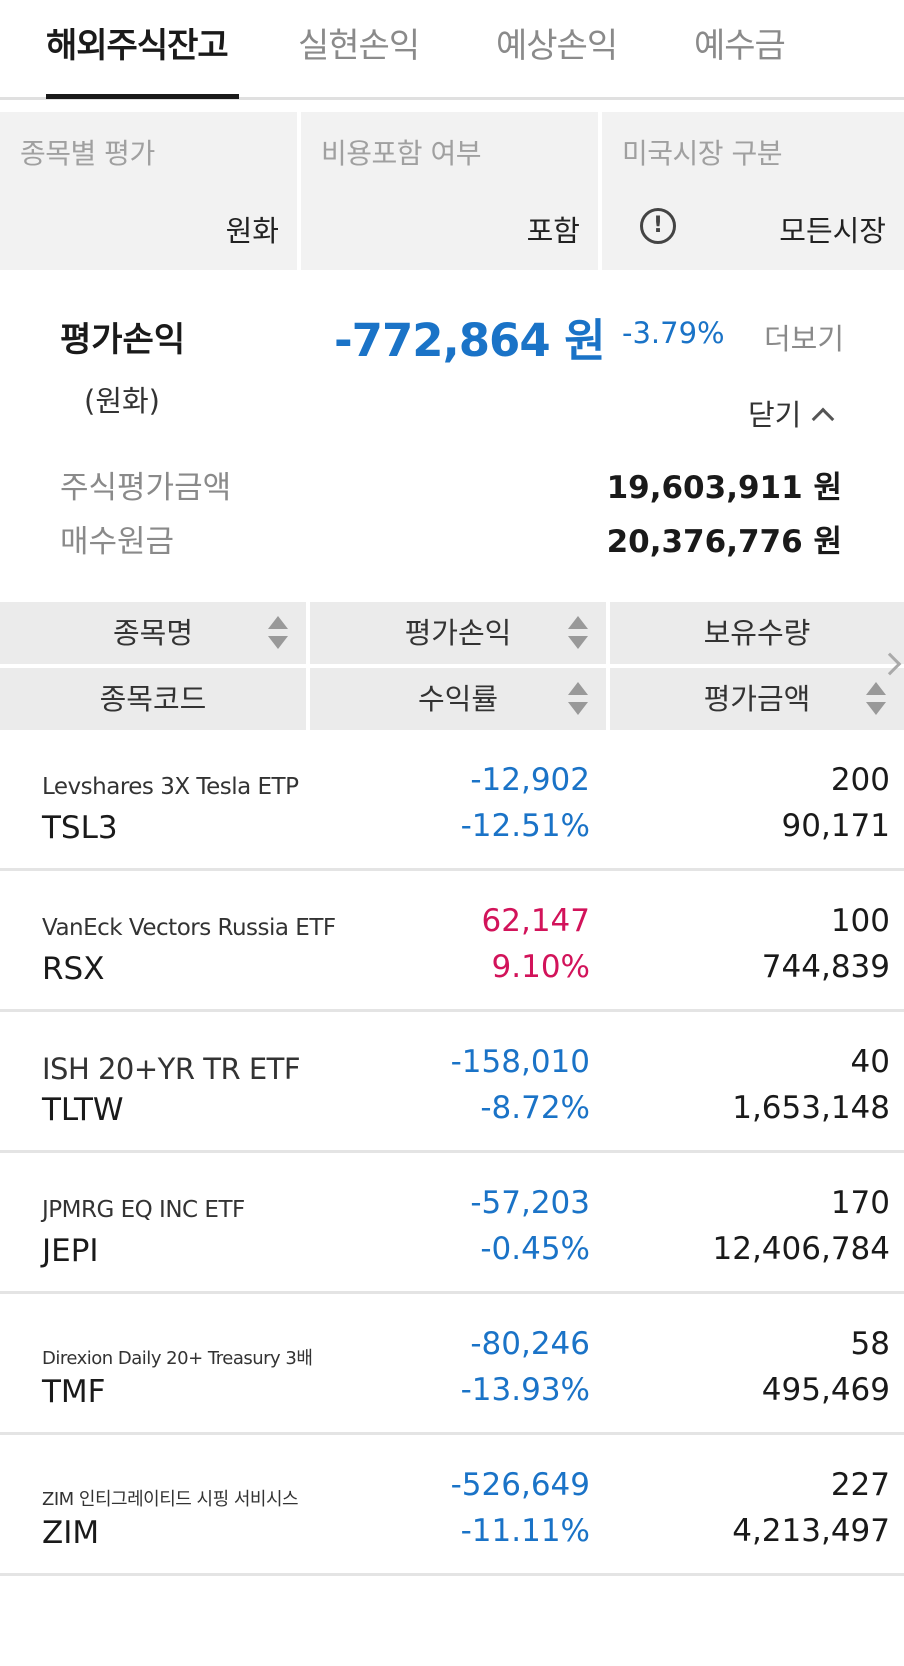 This screenshot has height=1666, width=904. What do you see at coordinates (811, 1531) in the screenshot?
I see `holding-eval-amount: 4,213,497` at bounding box center [811, 1531].